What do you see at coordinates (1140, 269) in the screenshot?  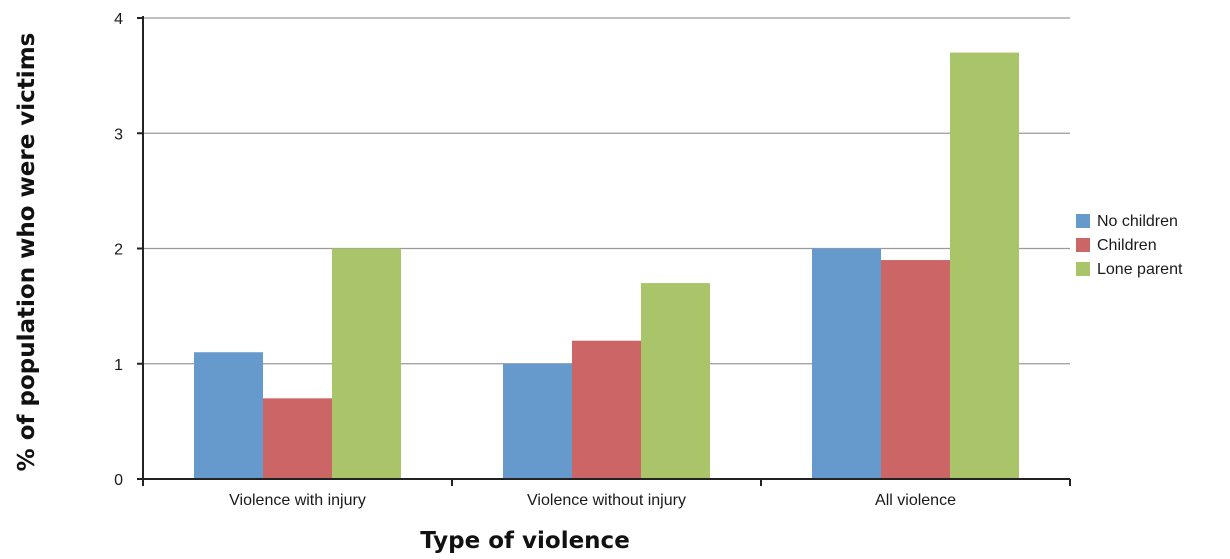 I see `legend-label: Lone parent` at bounding box center [1140, 269].